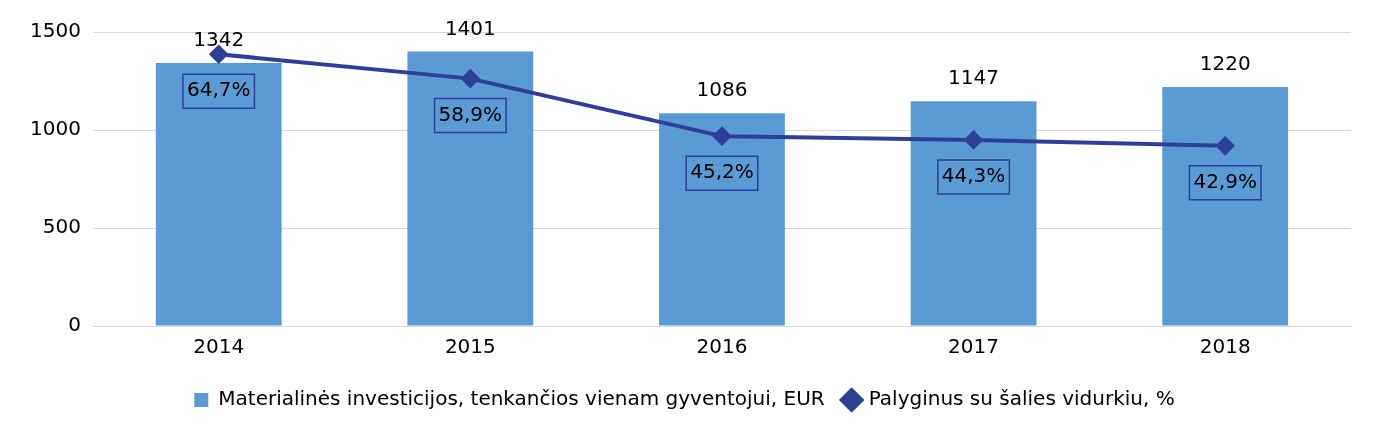 The width and height of the screenshot is (1389, 428). What do you see at coordinates (1225, 63) in the screenshot?
I see `data-label: 1220` at bounding box center [1225, 63].